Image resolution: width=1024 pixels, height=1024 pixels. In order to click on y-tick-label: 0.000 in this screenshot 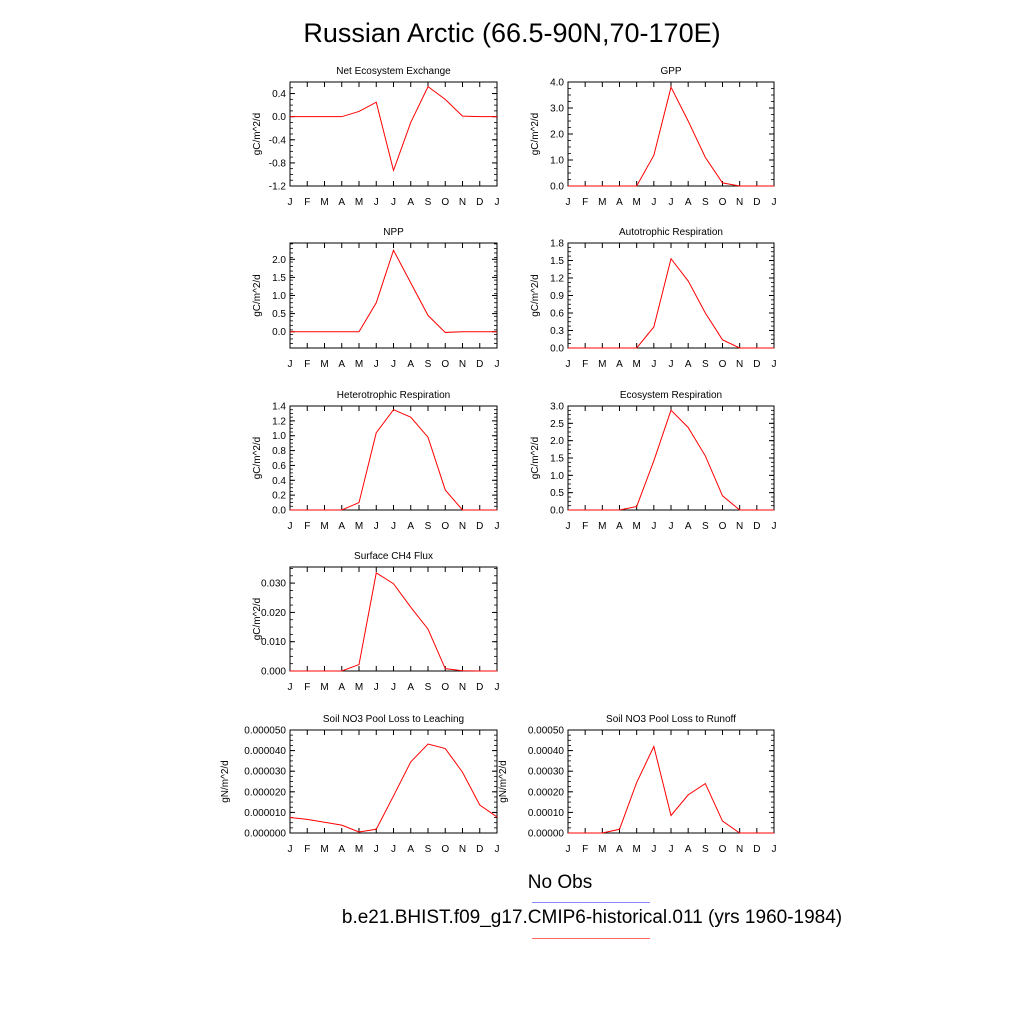, I will do `click(273, 672)`.